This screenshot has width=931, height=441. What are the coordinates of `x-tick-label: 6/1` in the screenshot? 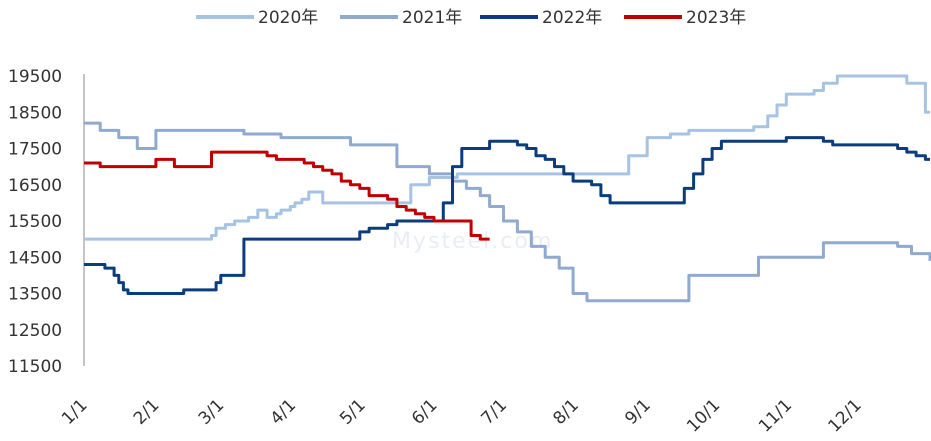 It's located at (424, 411).